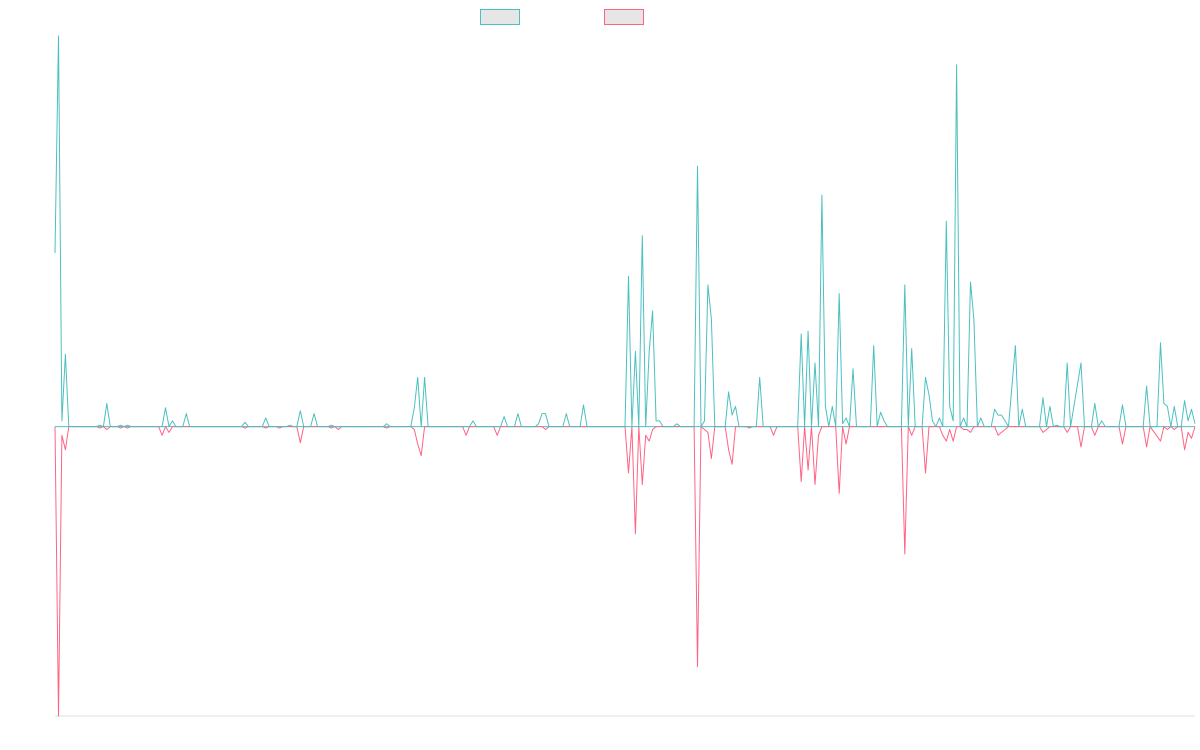 This screenshot has width=1200, height=750. What do you see at coordinates (624, 17) in the screenshot?
I see `legend-swatch-series-b` at bounding box center [624, 17].